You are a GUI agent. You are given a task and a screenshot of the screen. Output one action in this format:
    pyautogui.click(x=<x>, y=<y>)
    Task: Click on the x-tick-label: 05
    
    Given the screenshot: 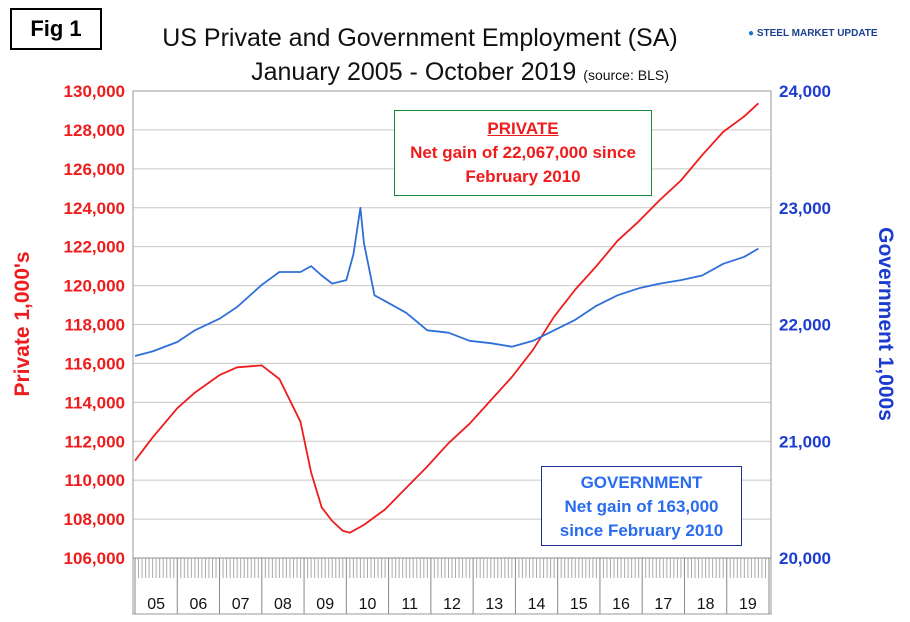 What is the action you would take?
    pyautogui.click(x=156, y=604)
    